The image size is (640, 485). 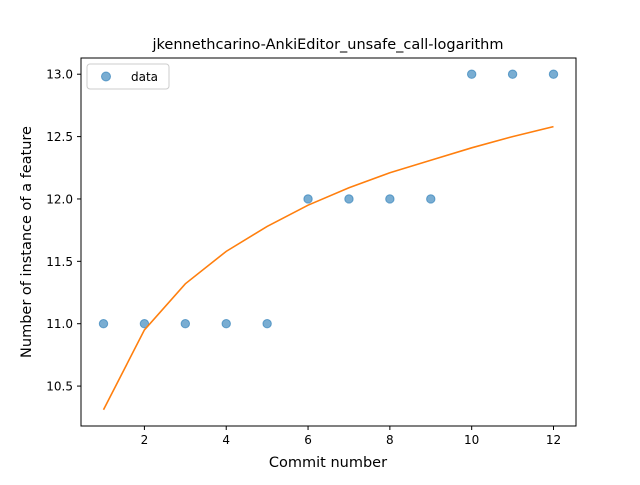 I want to click on y-axis-label: Number of instance of a feature, so click(x=27, y=242).